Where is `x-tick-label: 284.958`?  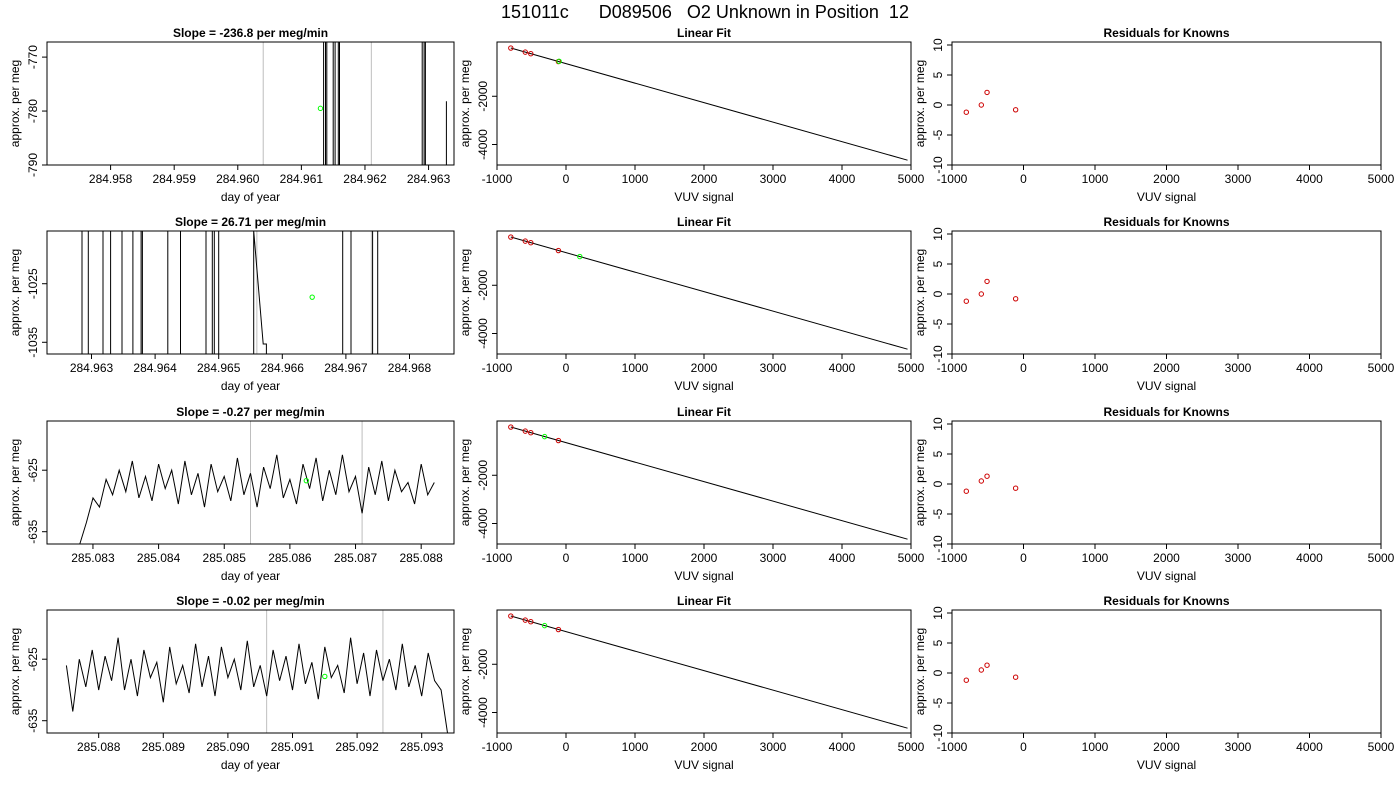
x-tick-label: 284.958 is located at coordinates (111, 179).